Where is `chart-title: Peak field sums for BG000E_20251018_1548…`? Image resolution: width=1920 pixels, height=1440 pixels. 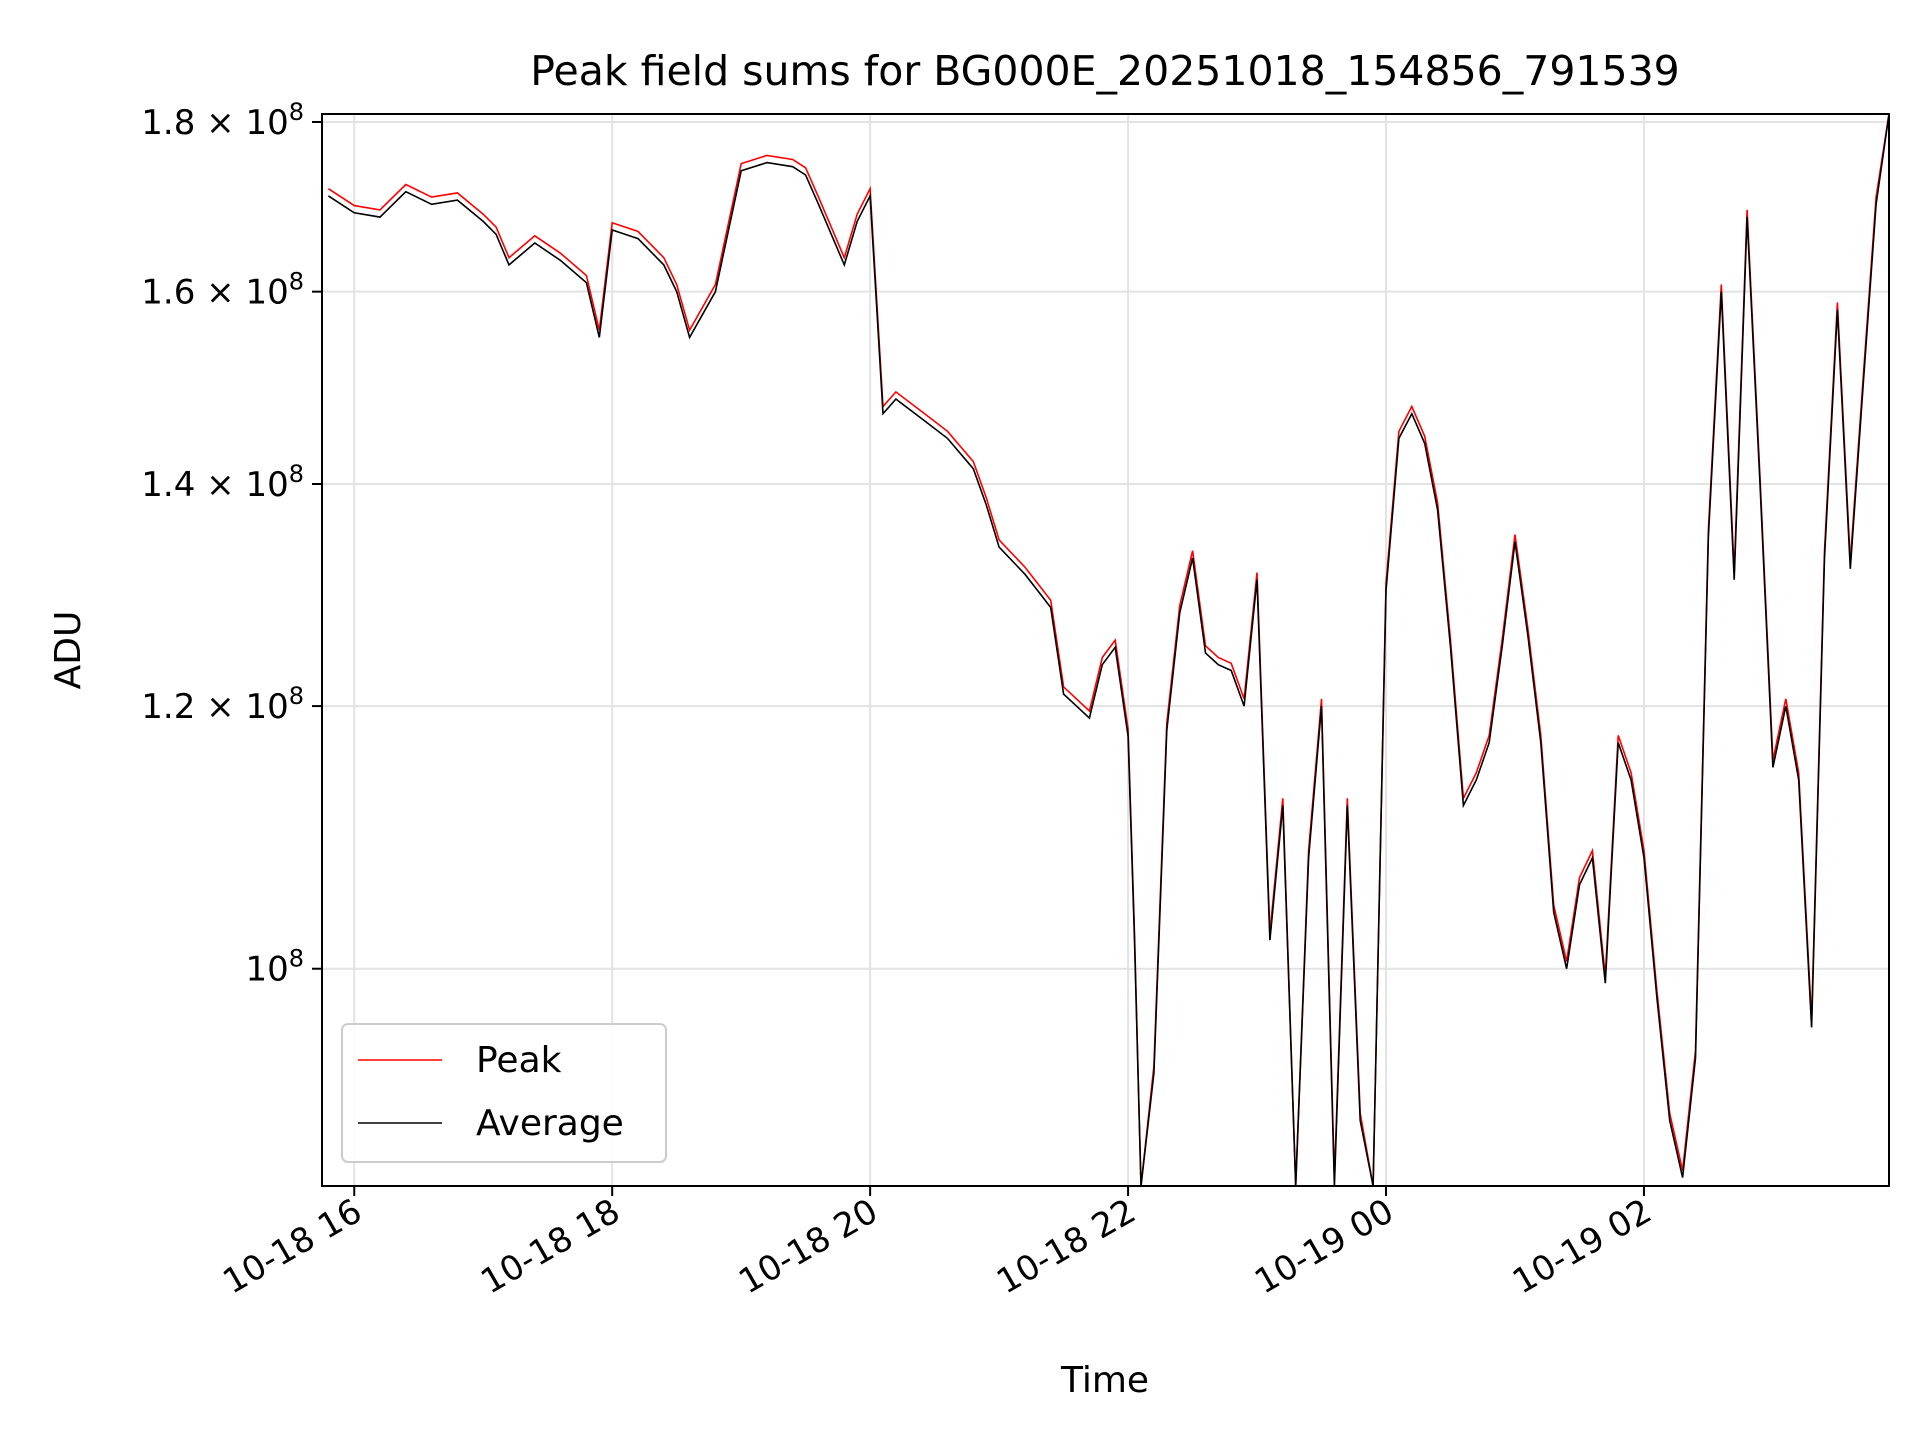
chart-title: Peak field sums for BG000E_20251018_1548… is located at coordinates (1105, 71).